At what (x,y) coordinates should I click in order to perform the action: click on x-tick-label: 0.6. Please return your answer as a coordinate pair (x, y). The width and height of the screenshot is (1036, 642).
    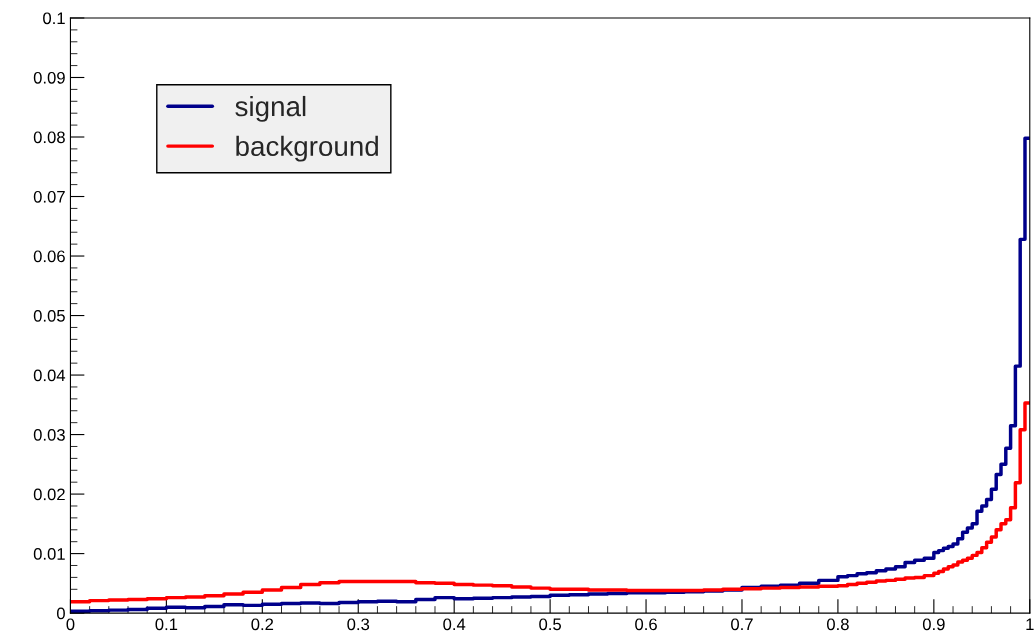
    Looking at the image, I should click on (646, 624).